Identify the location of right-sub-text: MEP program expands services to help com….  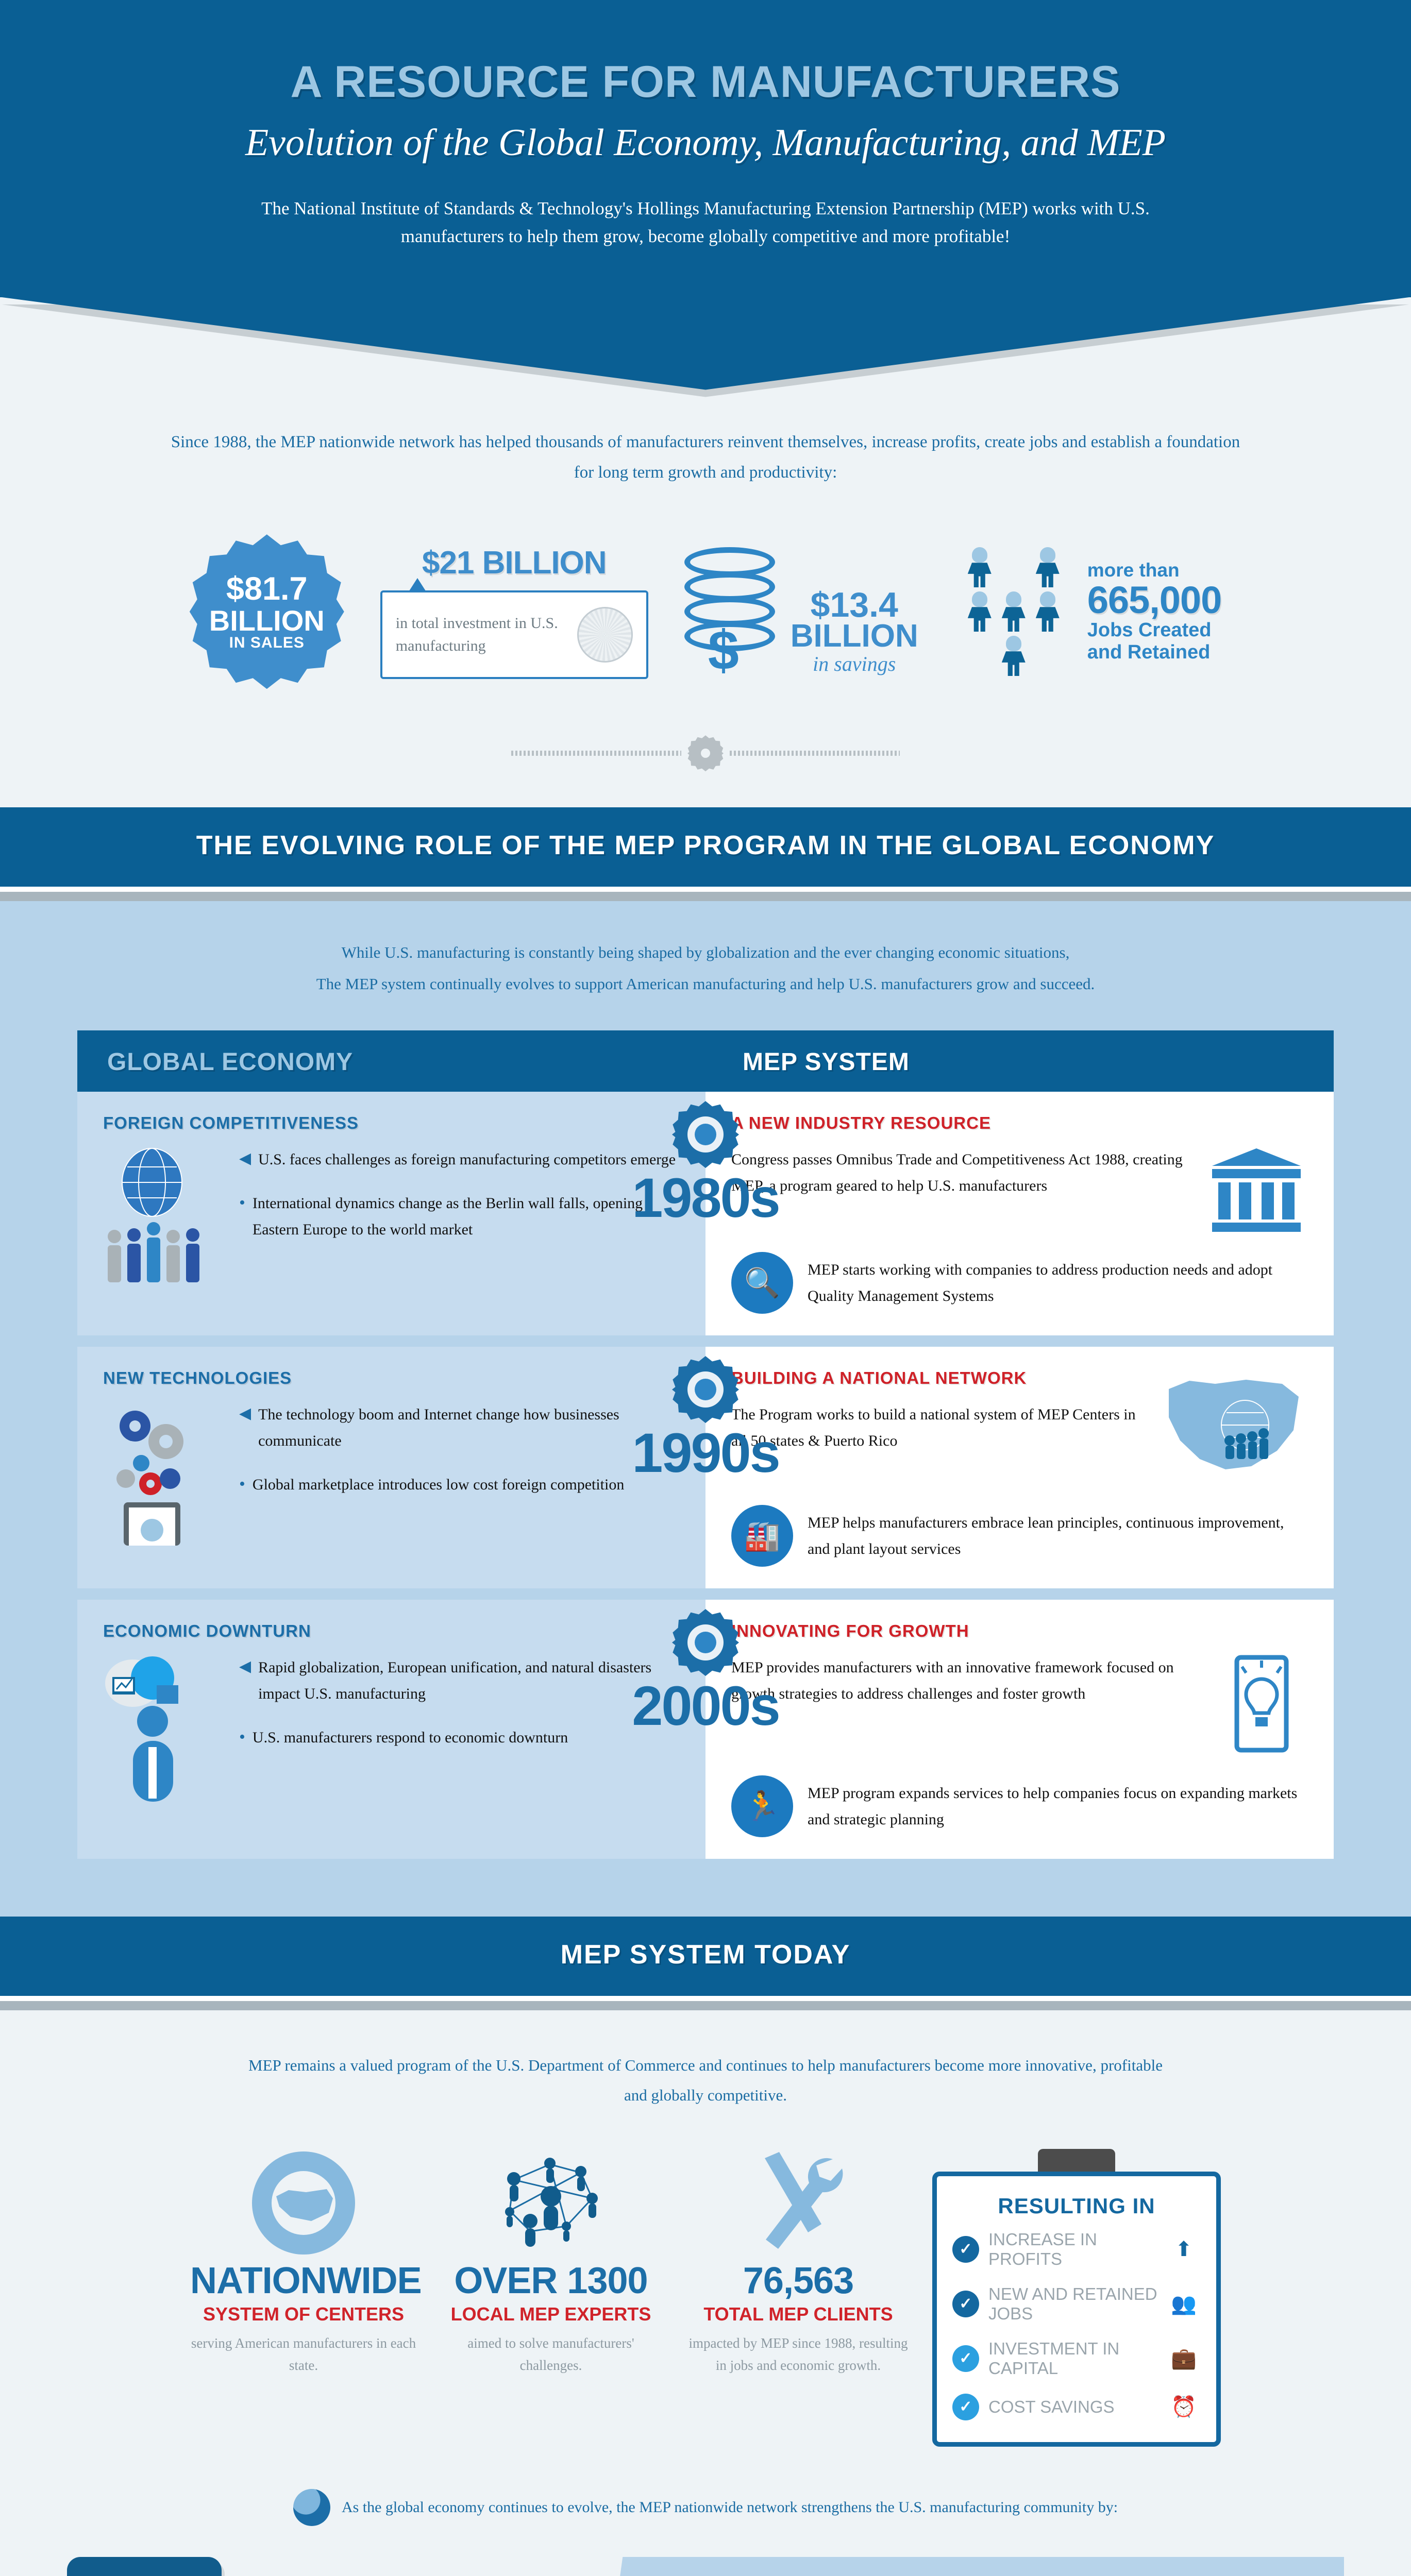
(1053, 1806).